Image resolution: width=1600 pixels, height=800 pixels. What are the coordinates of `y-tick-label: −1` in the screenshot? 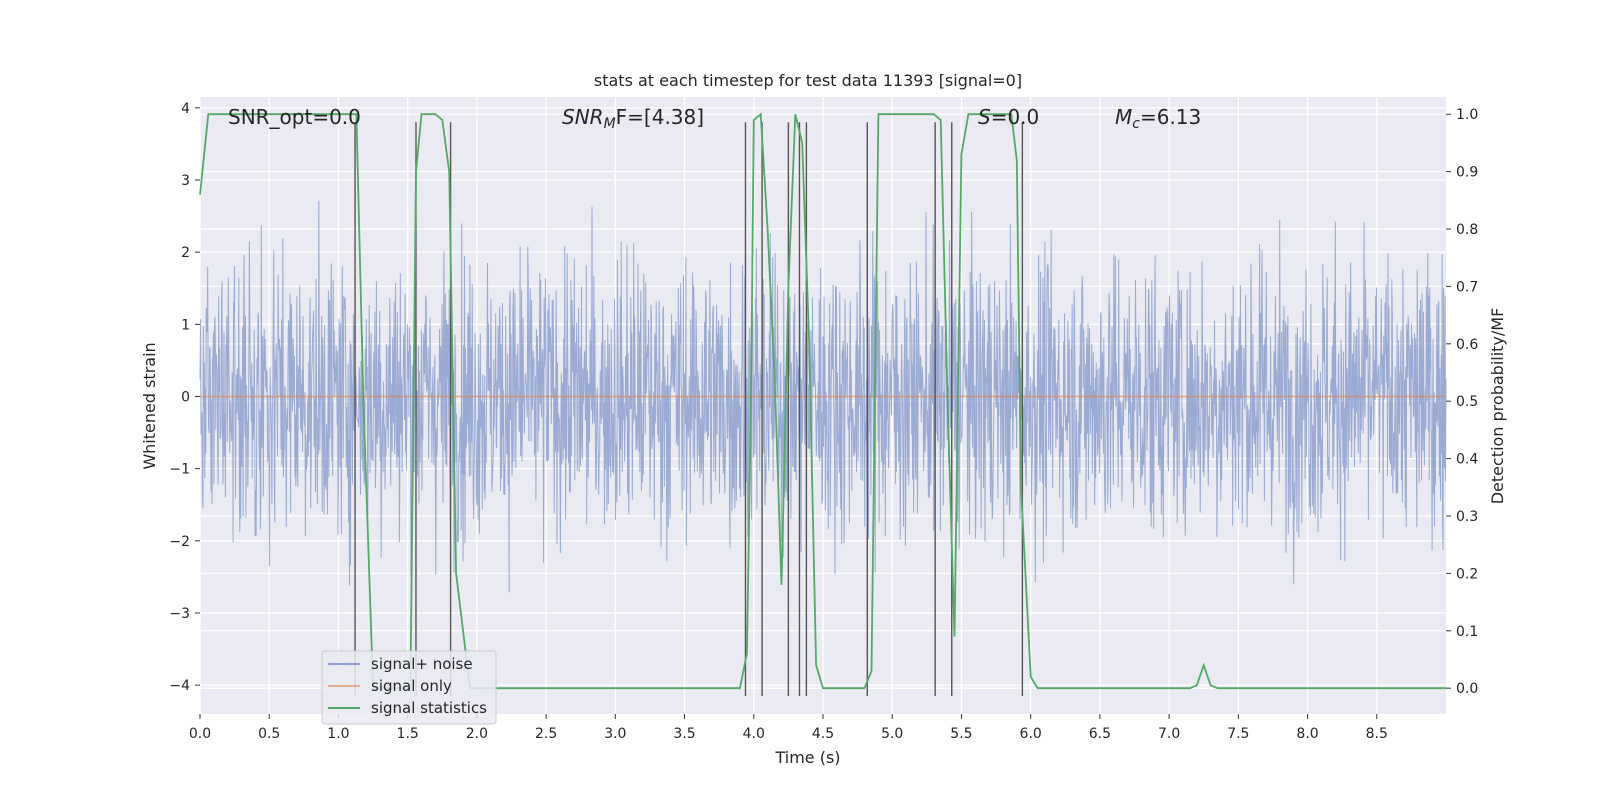 It's located at (179, 470).